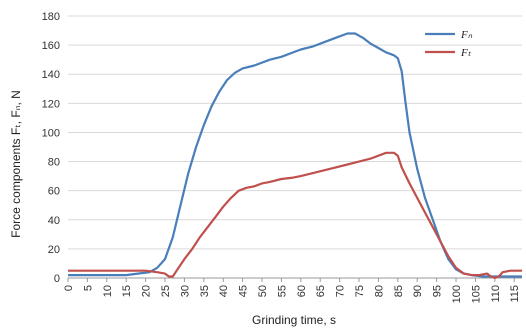 The width and height of the screenshot is (526, 331). I want to click on x-tick-label: 70, so click(341, 291).